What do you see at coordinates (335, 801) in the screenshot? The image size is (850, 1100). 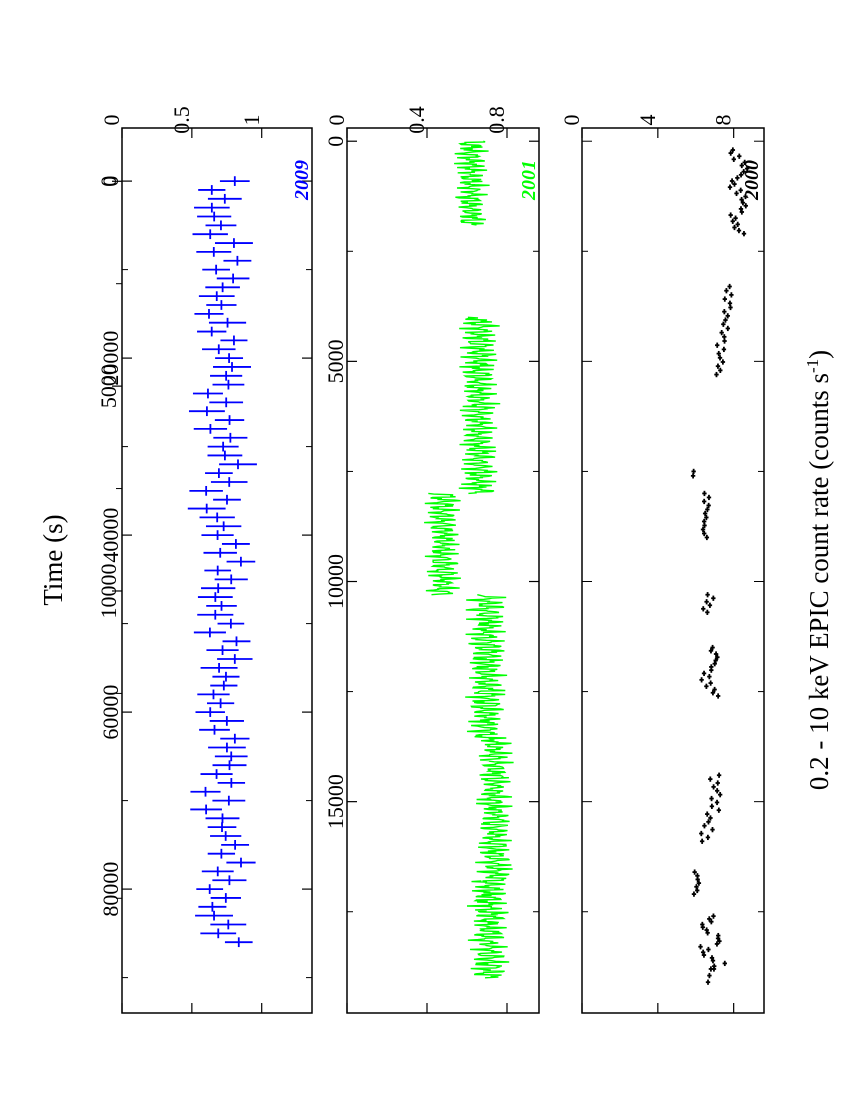 I see `x-tick-label: 15000` at bounding box center [335, 801].